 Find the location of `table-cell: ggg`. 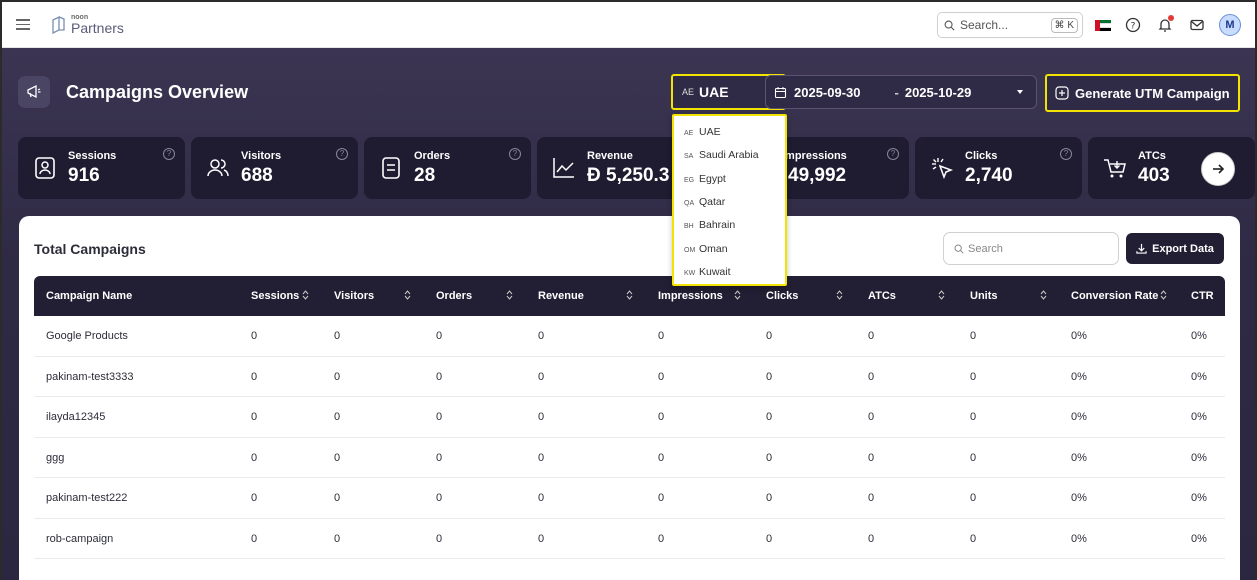

table-cell: ggg is located at coordinates (55, 457).